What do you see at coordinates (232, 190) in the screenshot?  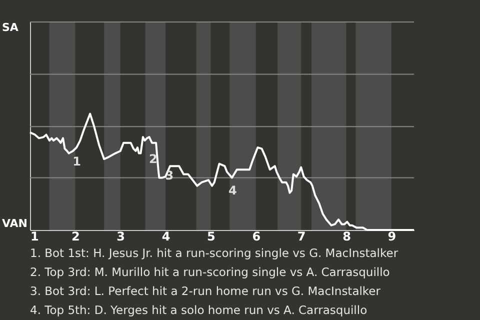 I see `annotation: 4` at bounding box center [232, 190].